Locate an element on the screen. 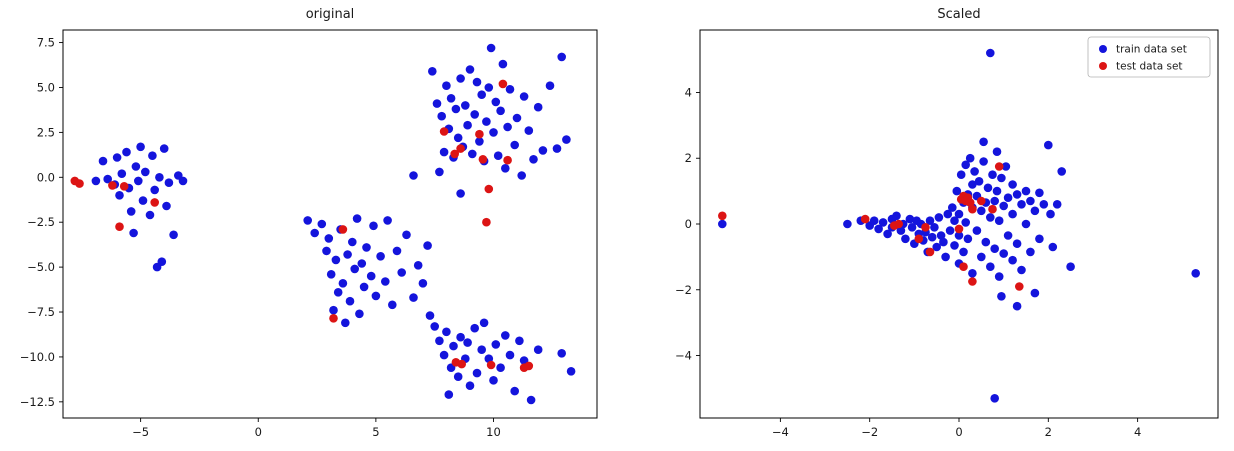 The height and width of the screenshot is (451, 1234). svg-text: 10 is located at coordinates (493, 432).